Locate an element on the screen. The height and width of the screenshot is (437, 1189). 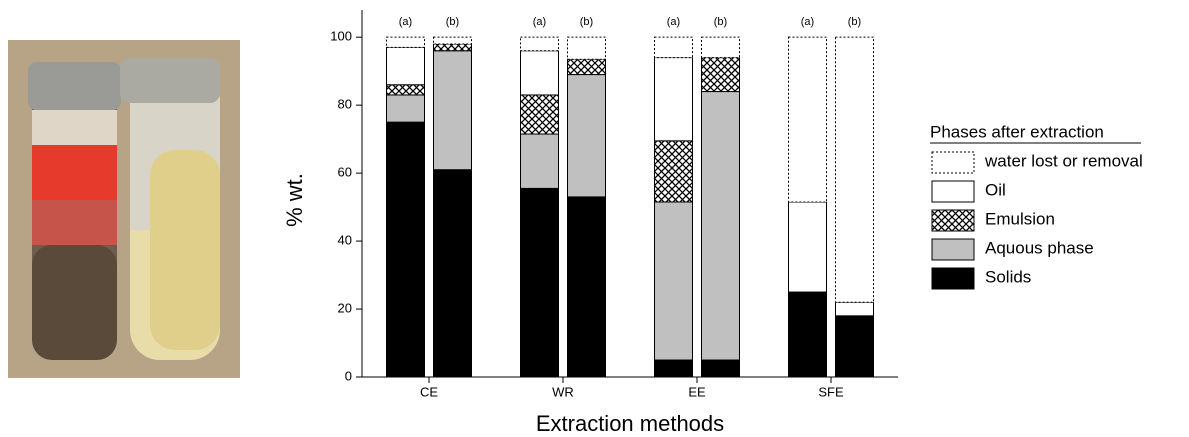
legend-label: water lost or removal is located at coordinates (1063, 160).